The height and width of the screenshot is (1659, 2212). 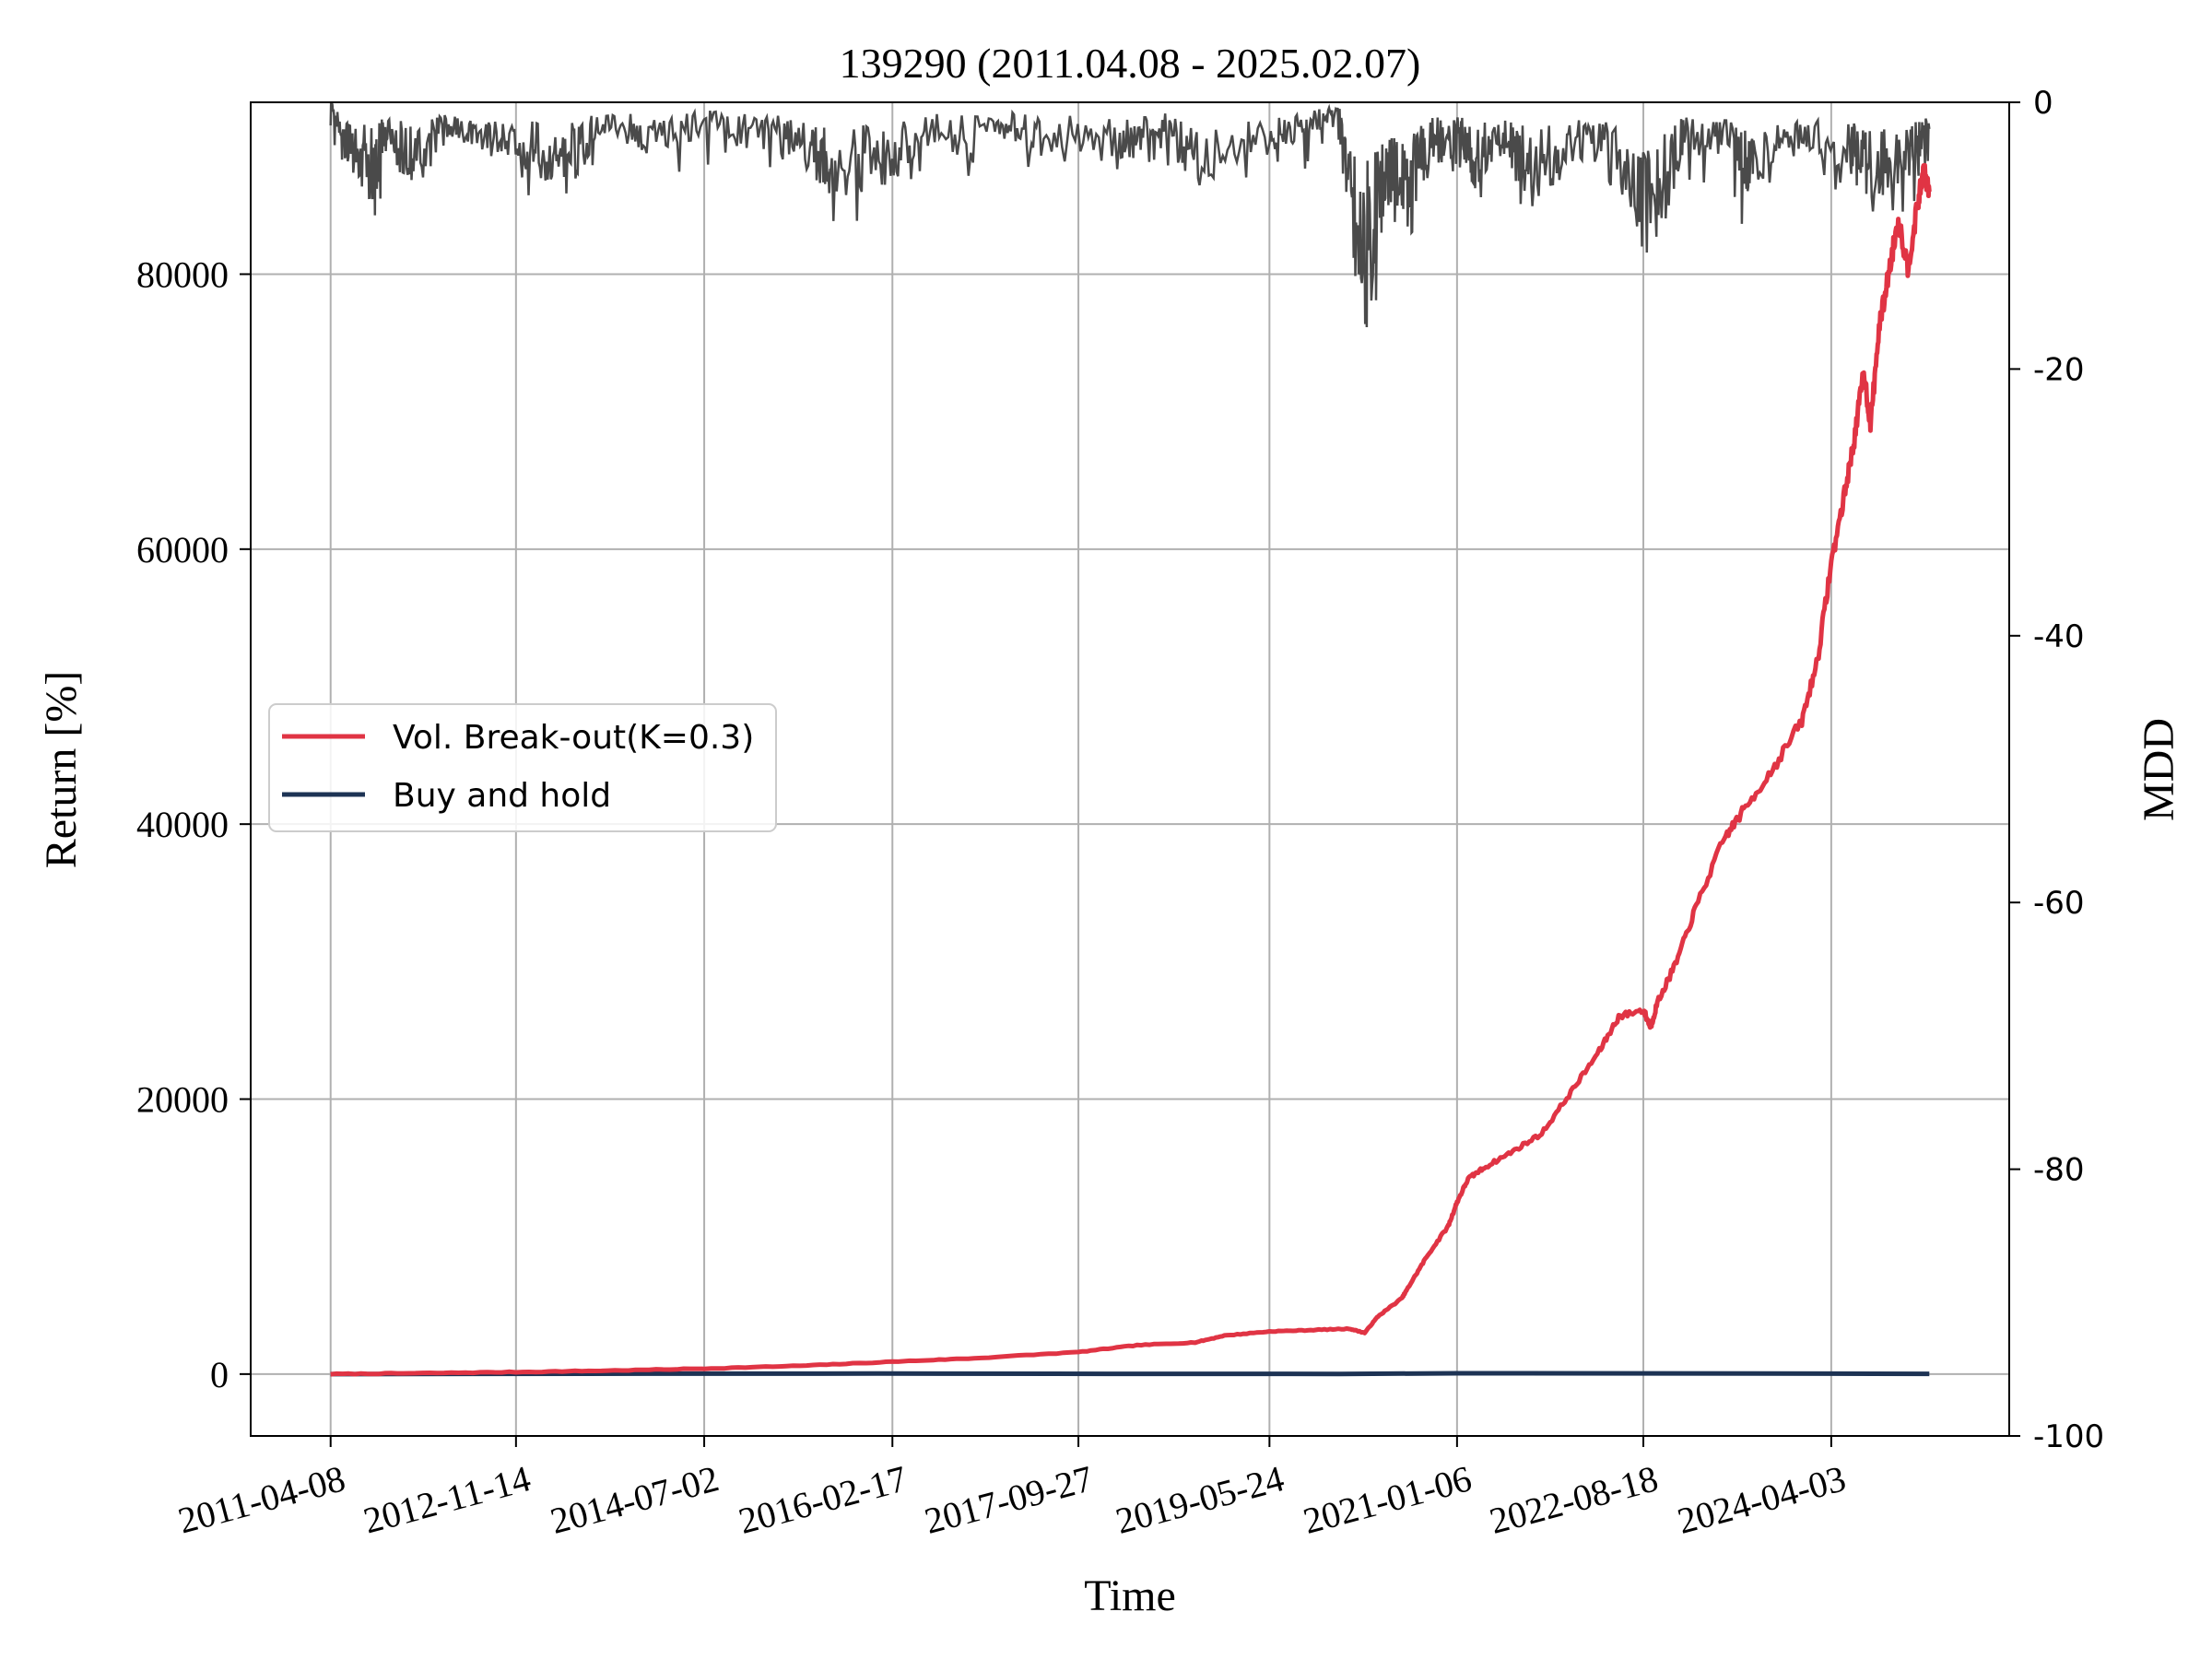 What do you see at coordinates (2159, 769) in the screenshot?
I see `y2-axis-label: MDD` at bounding box center [2159, 769].